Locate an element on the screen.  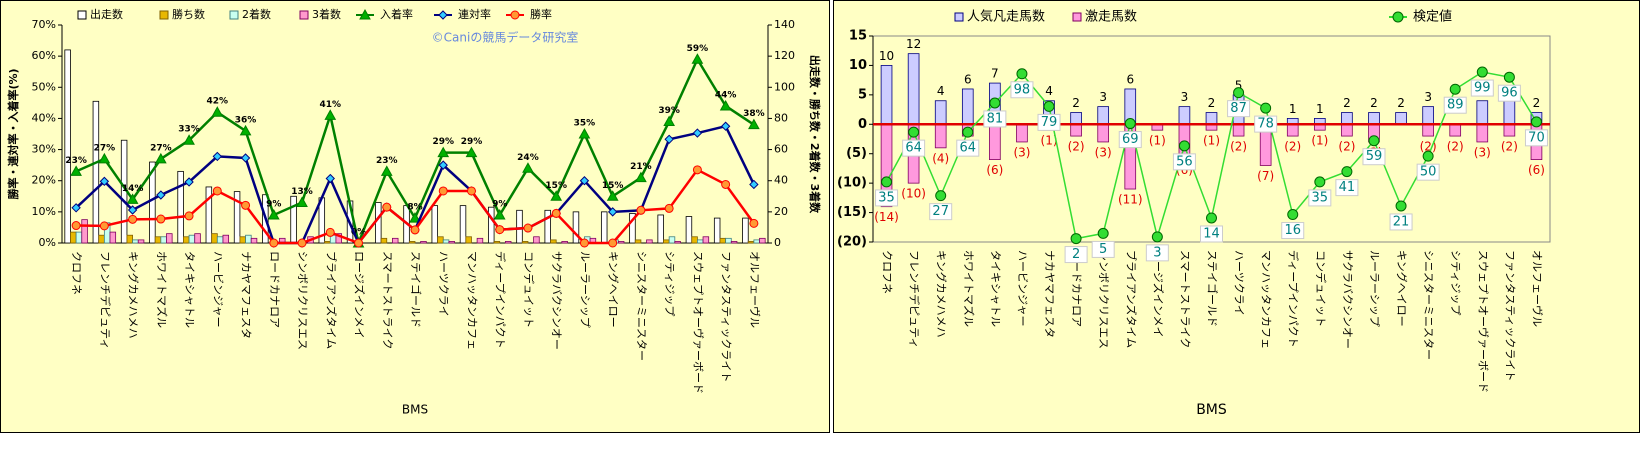
point-label: 9% is located at coordinates (273, 204).